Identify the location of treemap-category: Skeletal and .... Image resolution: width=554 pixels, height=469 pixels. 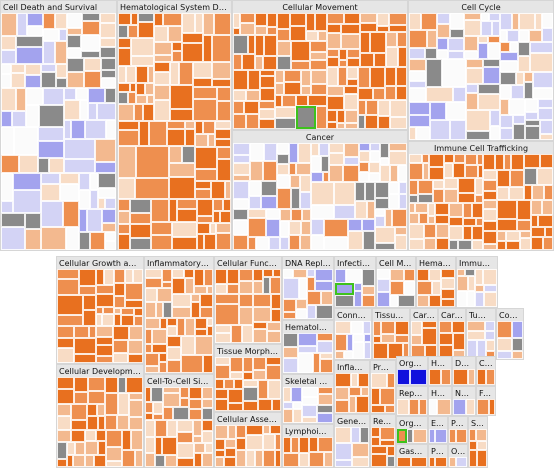
(308, 399).